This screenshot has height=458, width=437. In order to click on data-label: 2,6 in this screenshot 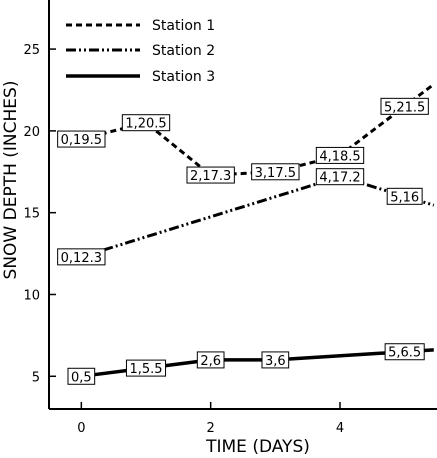, I will do `click(210, 360)`.